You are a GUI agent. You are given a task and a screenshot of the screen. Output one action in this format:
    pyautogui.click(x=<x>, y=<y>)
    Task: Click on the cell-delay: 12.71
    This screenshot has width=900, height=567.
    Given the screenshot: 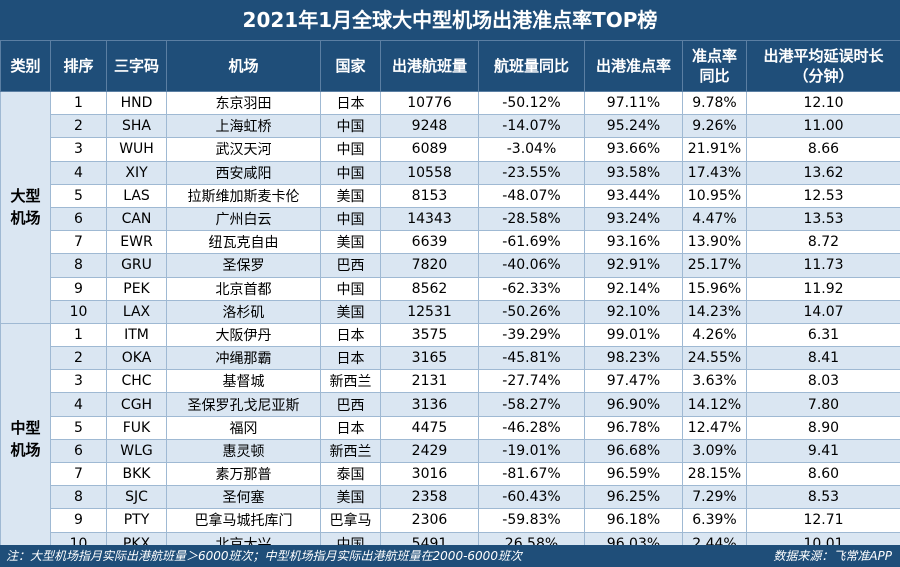 What is the action you would take?
    pyautogui.click(x=823, y=520)
    